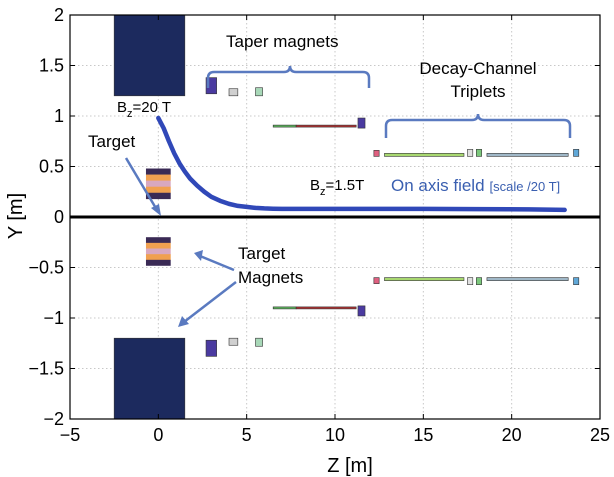  Describe the element at coordinates (59, 15) in the screenshot. I see `y-tick-label: 2` at that location.